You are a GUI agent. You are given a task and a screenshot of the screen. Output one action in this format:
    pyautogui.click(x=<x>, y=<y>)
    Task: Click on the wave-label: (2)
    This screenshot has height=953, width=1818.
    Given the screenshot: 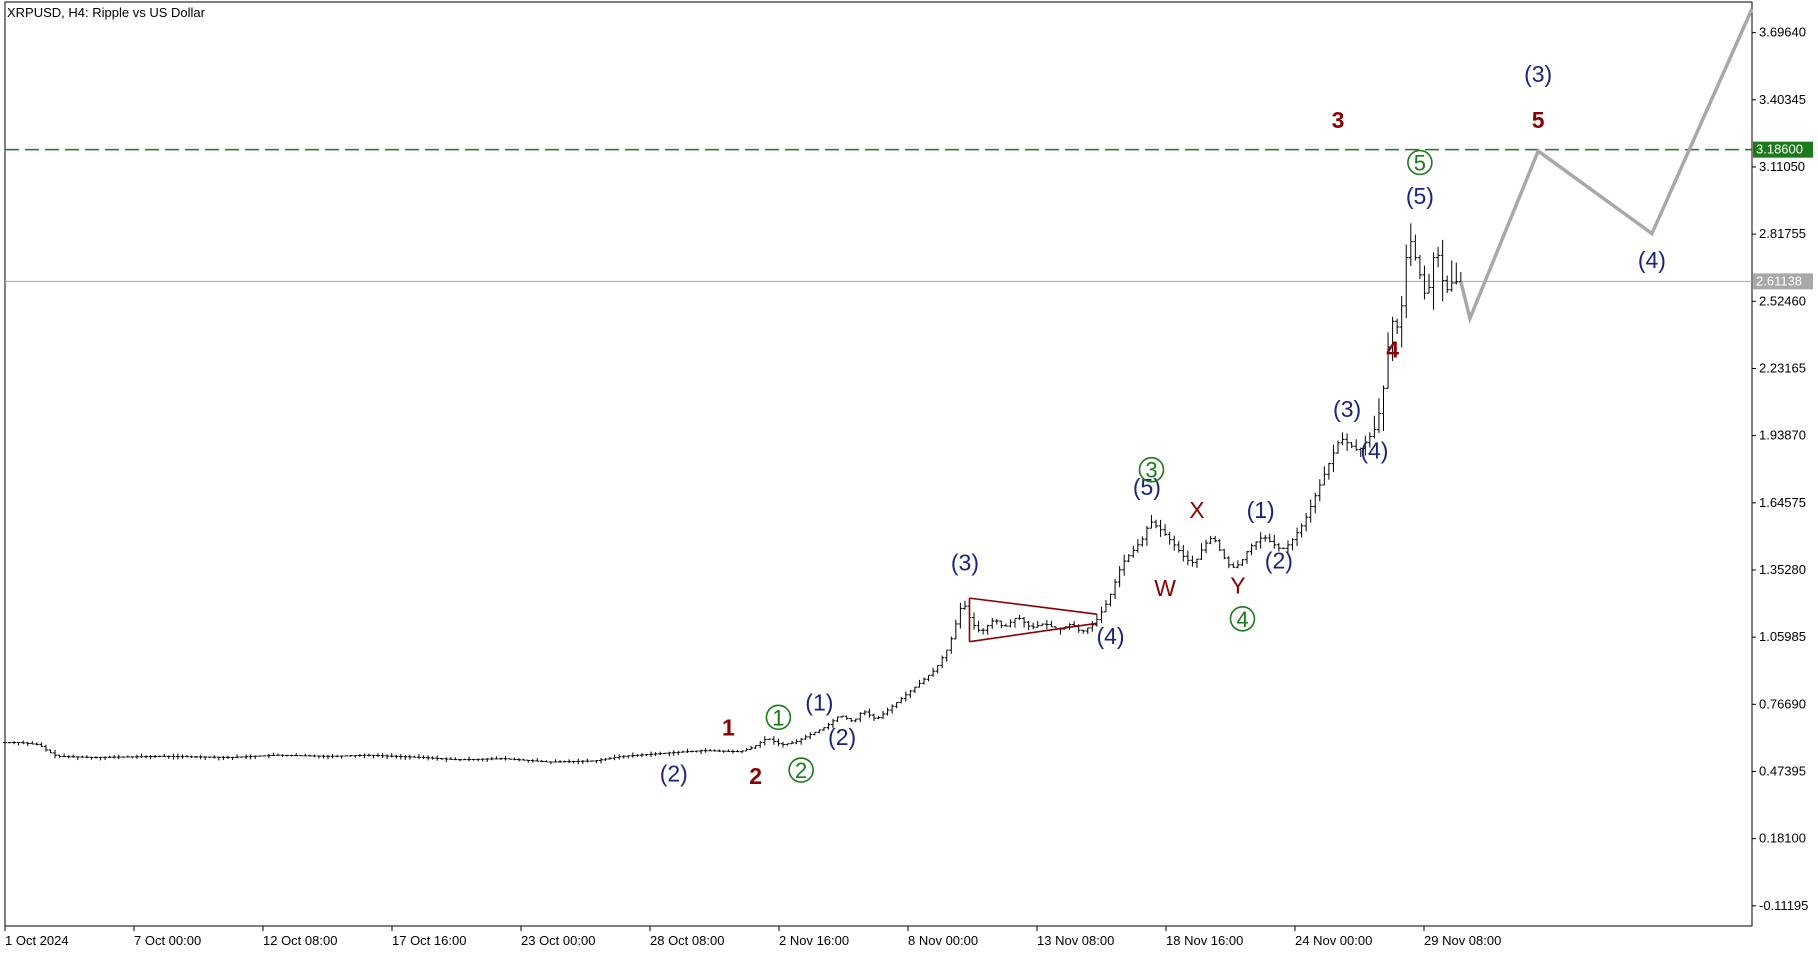 What is the action you would take?
    pyautogui.click(x=674, y=774)
    